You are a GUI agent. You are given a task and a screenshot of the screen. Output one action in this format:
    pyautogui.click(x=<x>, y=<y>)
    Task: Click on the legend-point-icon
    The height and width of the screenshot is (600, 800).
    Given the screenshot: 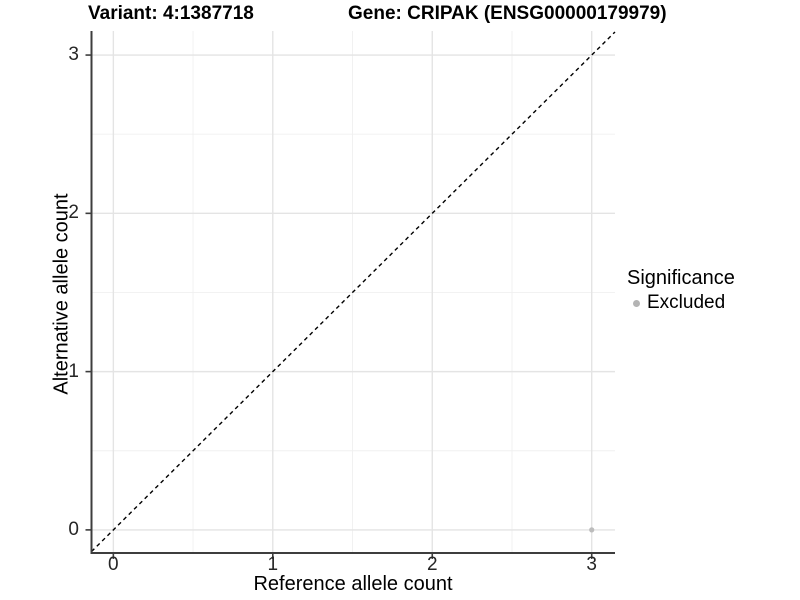 What is the action you would take?
    pyautogui.click(x=636, y=303)
    